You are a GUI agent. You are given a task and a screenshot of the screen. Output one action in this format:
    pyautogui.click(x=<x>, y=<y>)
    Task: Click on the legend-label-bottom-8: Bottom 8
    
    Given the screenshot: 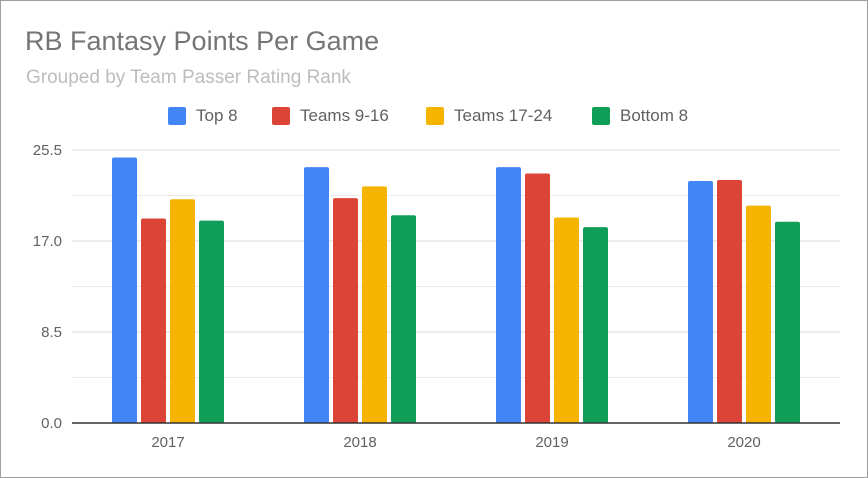 What is the action you would take?
    pyautogui.click(x=654, y=115)
    